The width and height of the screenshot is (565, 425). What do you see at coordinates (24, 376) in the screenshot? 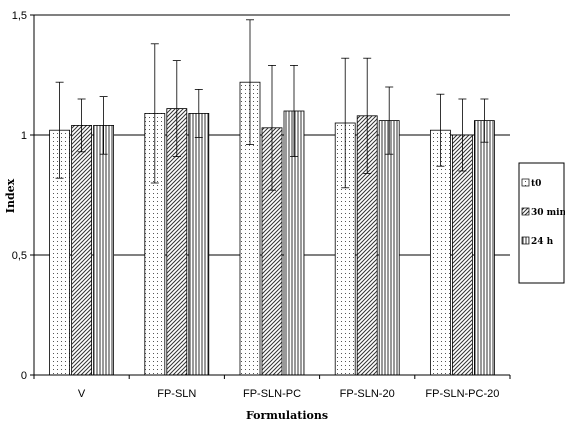
I see `y-tick-label: 0` at bounding box center [24, 376].